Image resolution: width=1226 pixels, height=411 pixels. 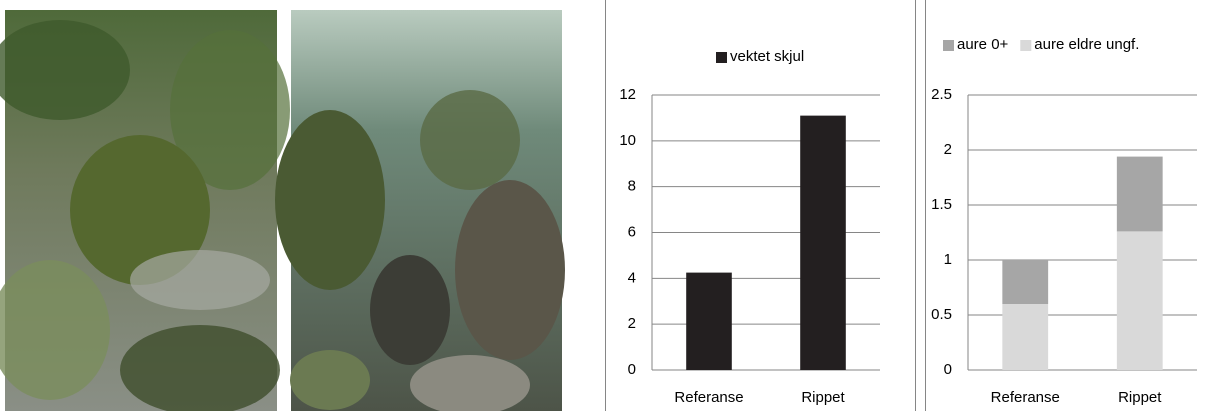 I want to click on y-tick-label: 8, so click(x=632, y=186).